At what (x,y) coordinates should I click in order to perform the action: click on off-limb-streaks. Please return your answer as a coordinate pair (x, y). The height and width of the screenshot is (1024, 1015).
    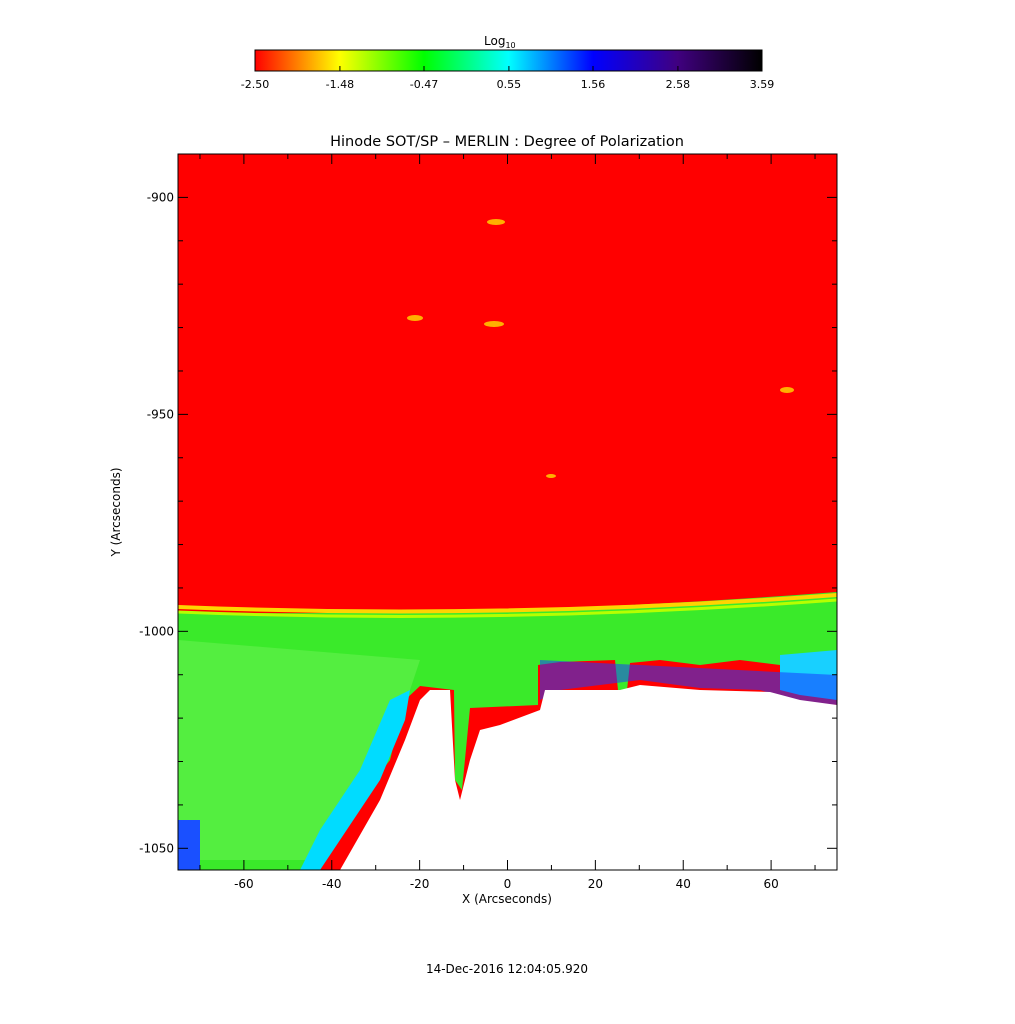
    Looking at the image, I should click on (299, 750).